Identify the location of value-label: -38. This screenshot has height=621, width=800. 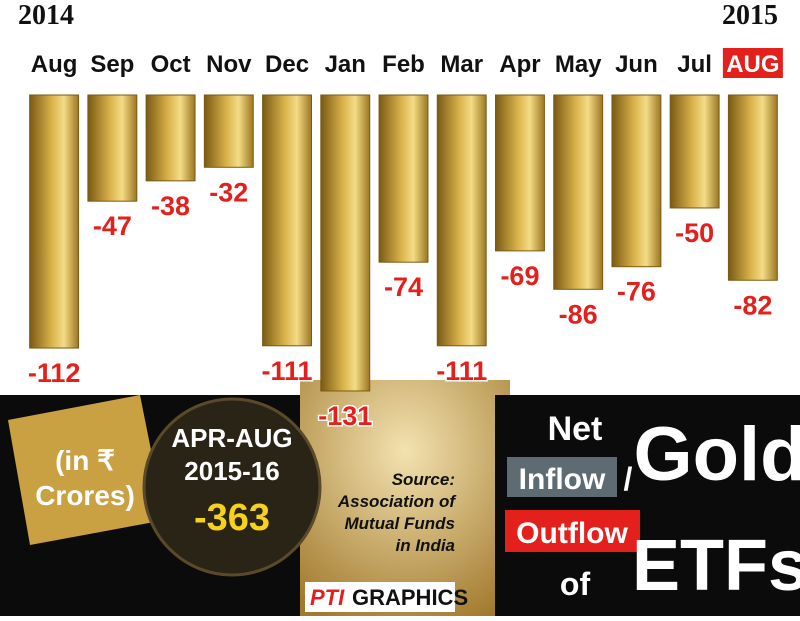
(170, 206).